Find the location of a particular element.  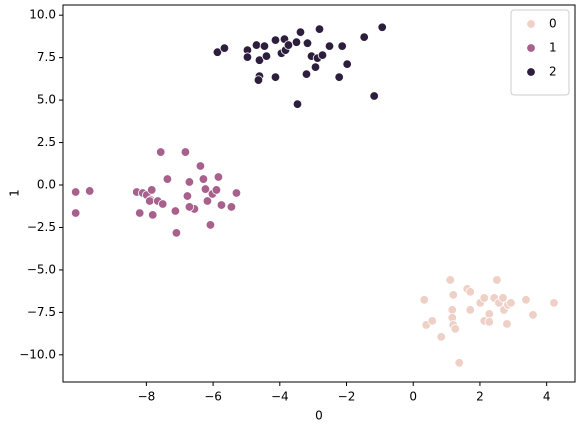

y-tick-label: 10.0 is located at coordinates (42, 15).